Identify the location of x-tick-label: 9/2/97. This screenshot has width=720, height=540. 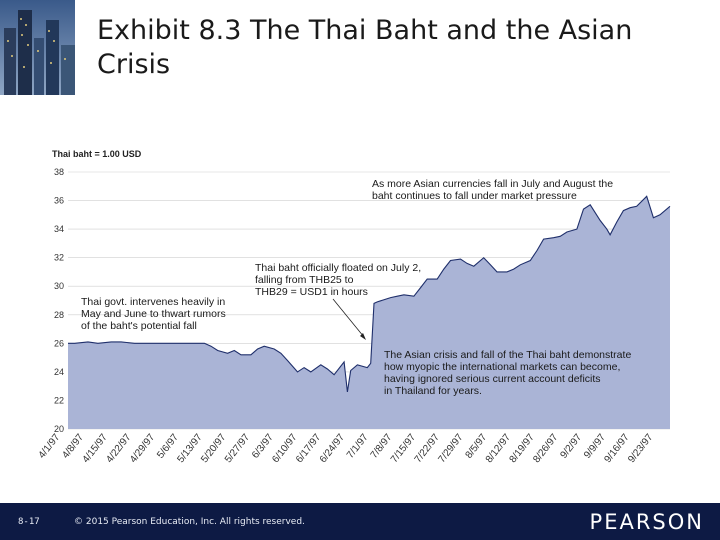
(571, 446).